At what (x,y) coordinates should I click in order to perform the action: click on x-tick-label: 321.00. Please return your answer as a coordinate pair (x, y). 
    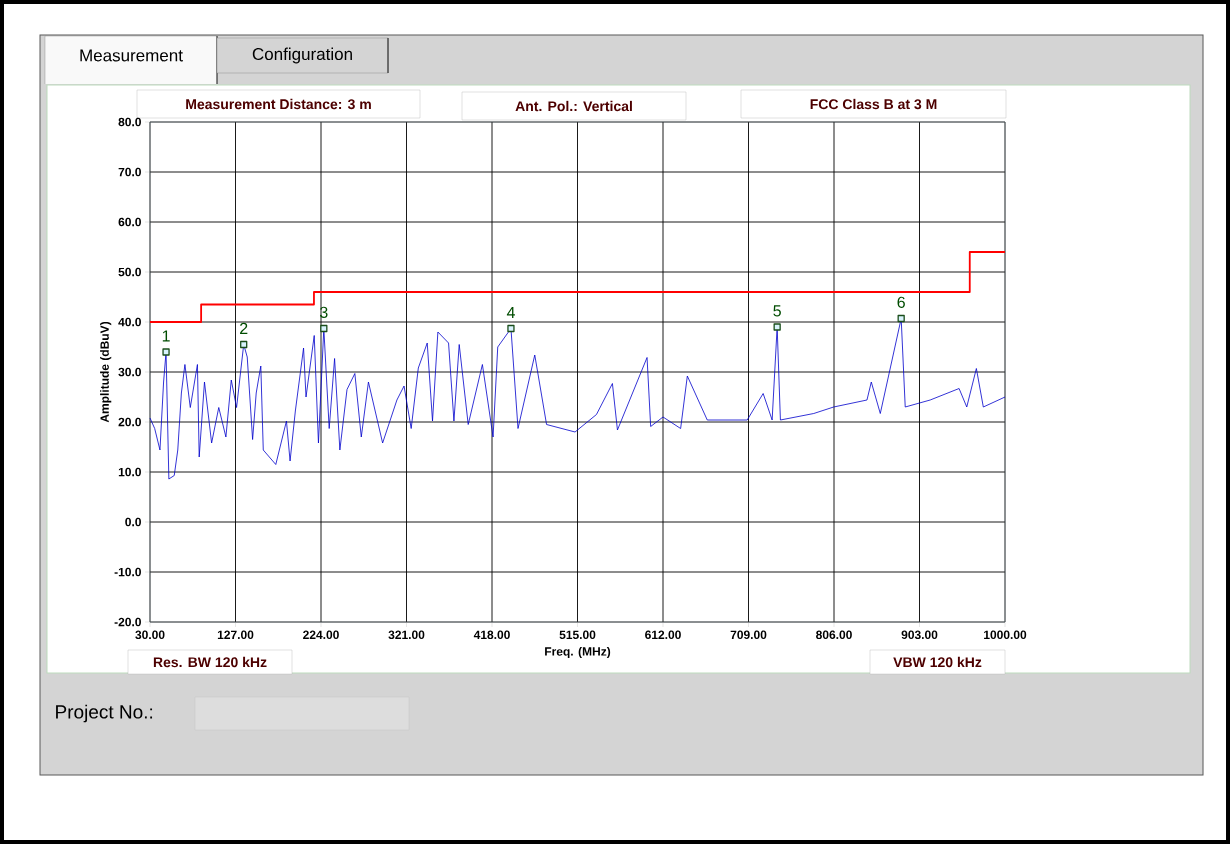
    Looking at the image, I should click on (406, 635).